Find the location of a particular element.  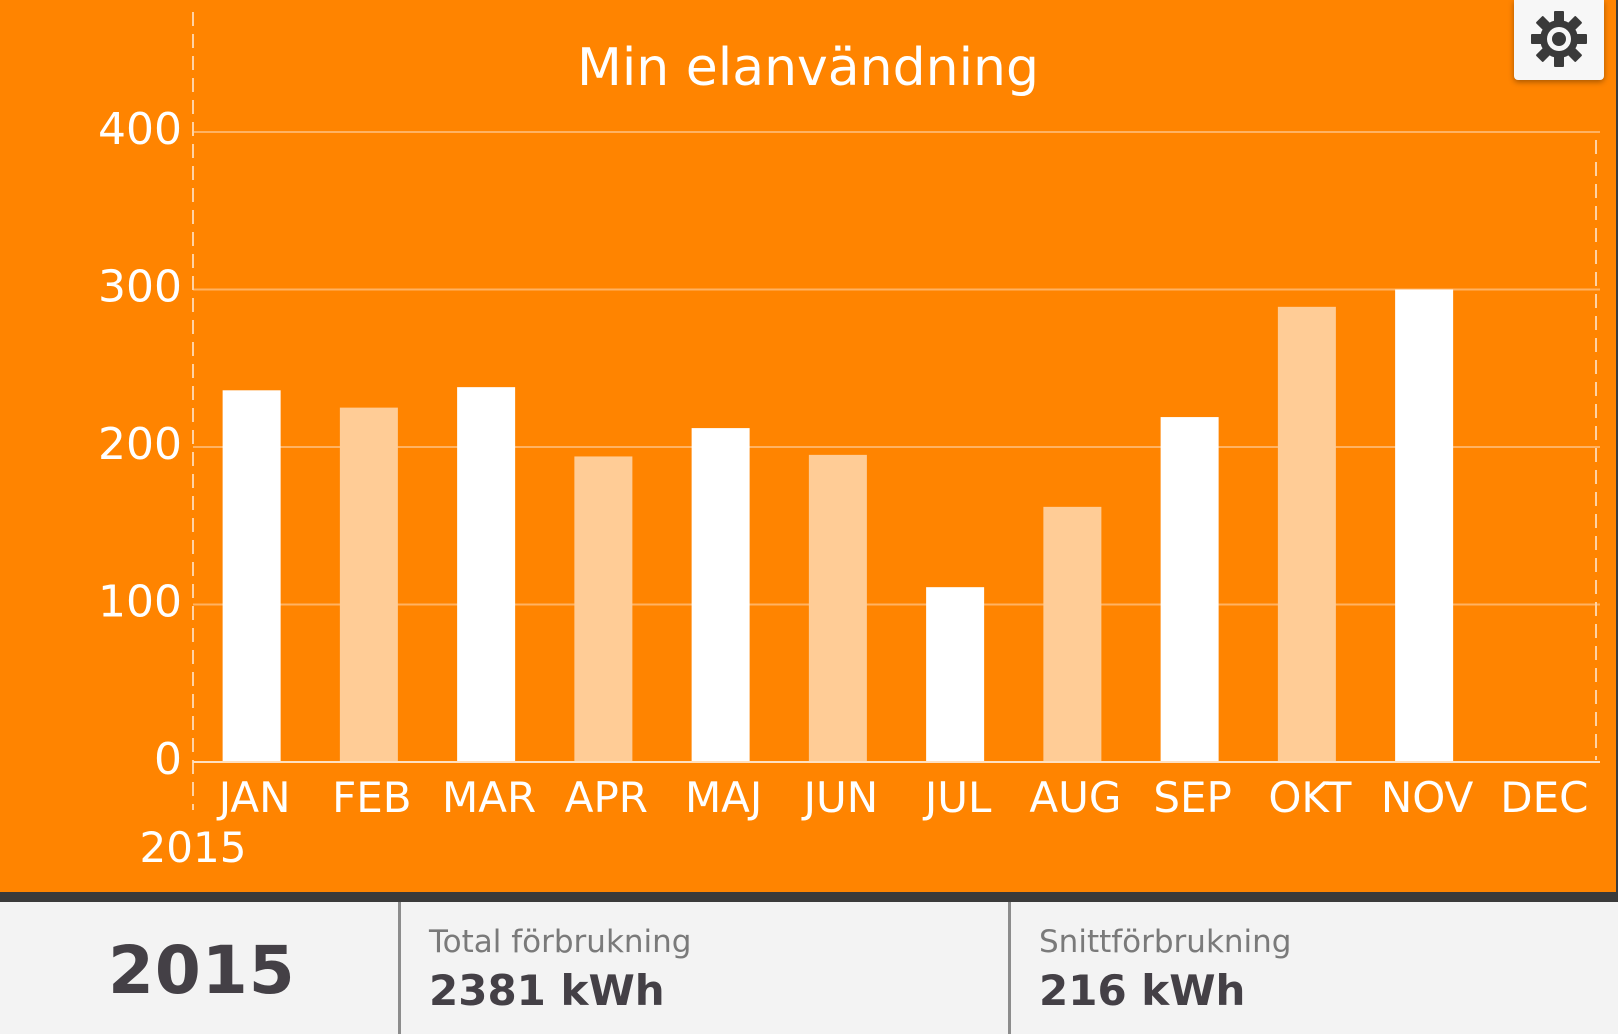

footer-year-cell: 2015 is located at coordinates (199, 968).